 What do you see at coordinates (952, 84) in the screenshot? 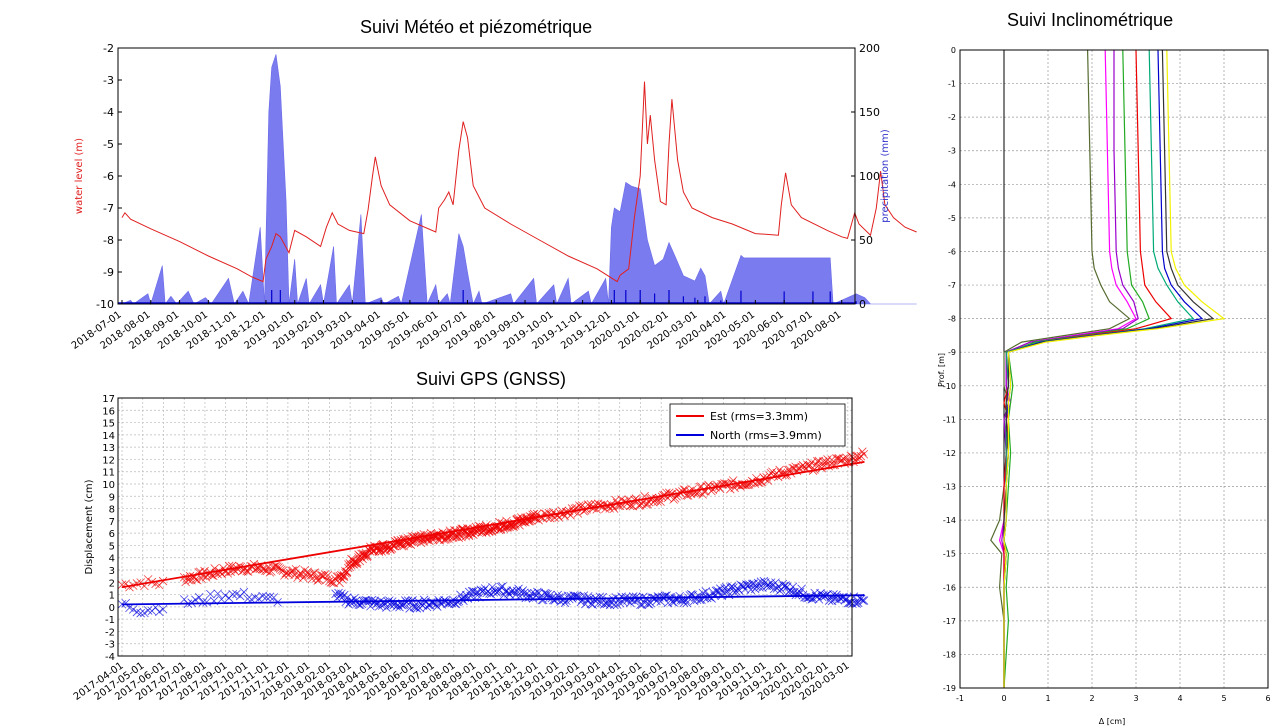
I see `inclino-ytick-label: -1` at bounding box center [952, 84].